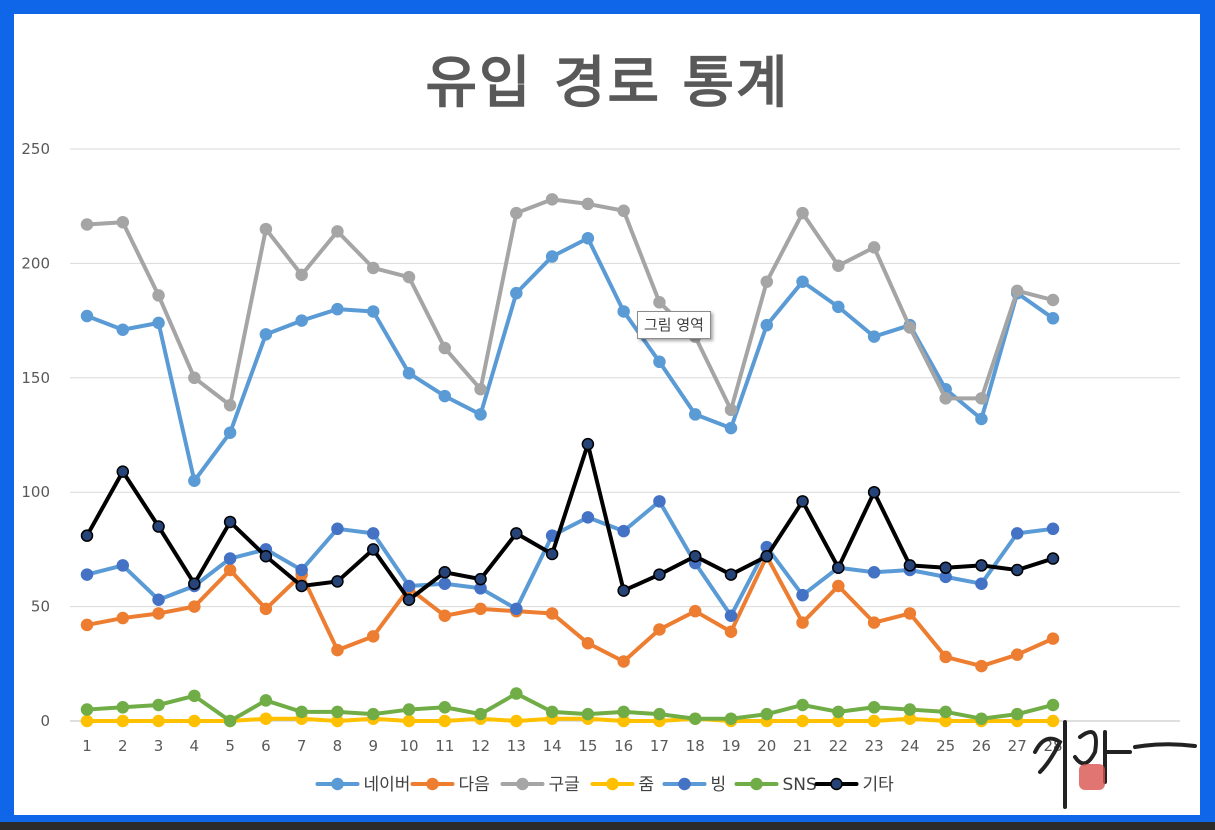  I want to click on x-tick-label: 16, so click(623, 746).